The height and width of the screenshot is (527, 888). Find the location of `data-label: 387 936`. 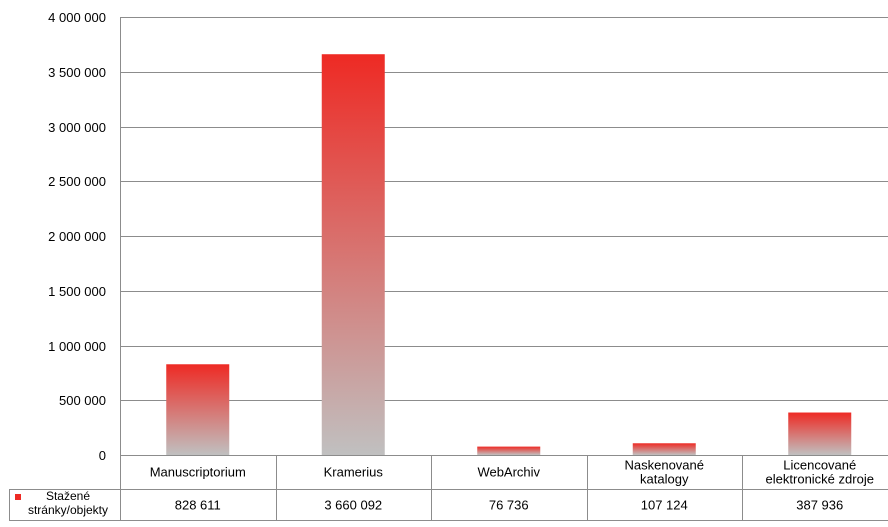

data-label: 387 936 is located at coordinates (819, 505).